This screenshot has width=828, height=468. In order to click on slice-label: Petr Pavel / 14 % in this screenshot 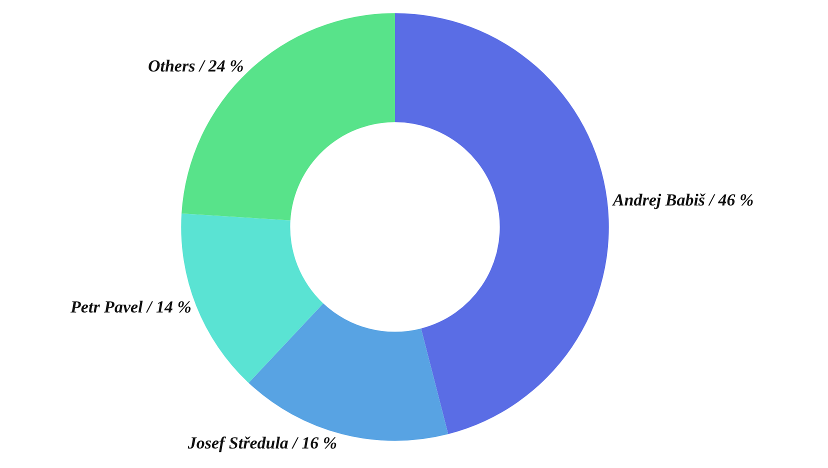, I will do `click(131, 307)`.